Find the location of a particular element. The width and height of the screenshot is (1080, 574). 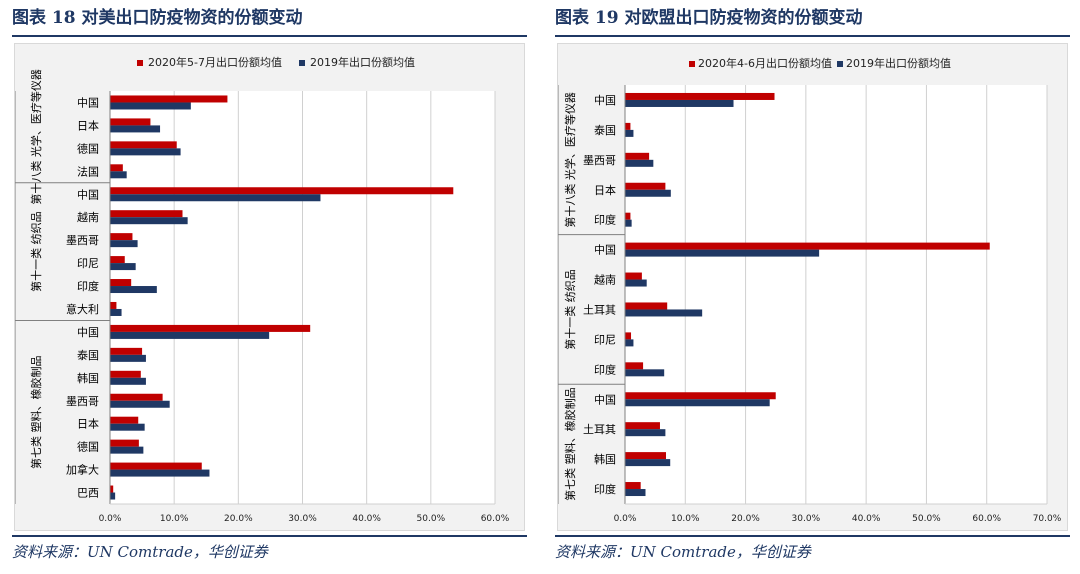

category-label: 德国 is located at coordinates (88, 148).